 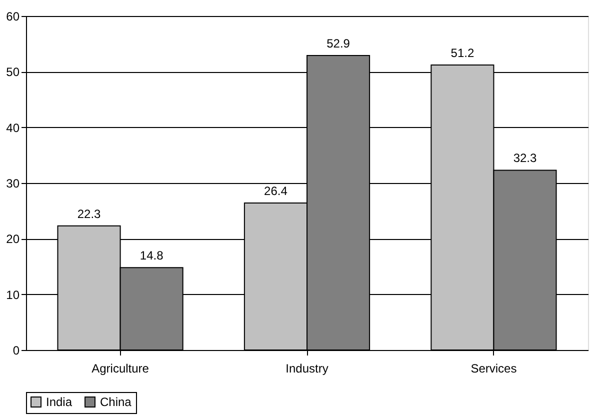 I want to click on data-label: 22.3, so click(x=89, y=213).